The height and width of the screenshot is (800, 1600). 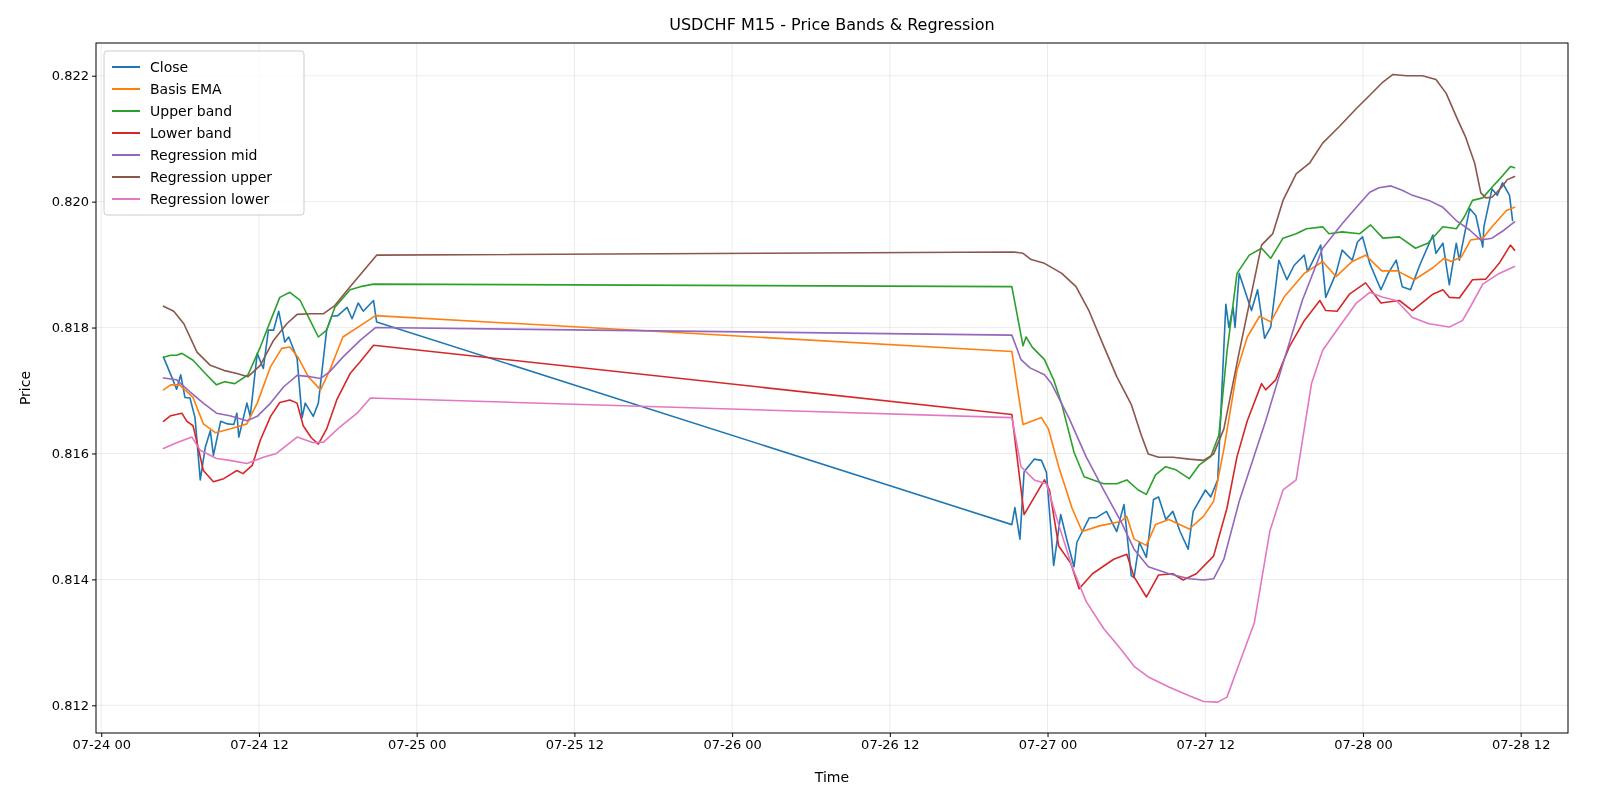 I want to click on legend-label: Regression mid, so click(x=204, y=155).